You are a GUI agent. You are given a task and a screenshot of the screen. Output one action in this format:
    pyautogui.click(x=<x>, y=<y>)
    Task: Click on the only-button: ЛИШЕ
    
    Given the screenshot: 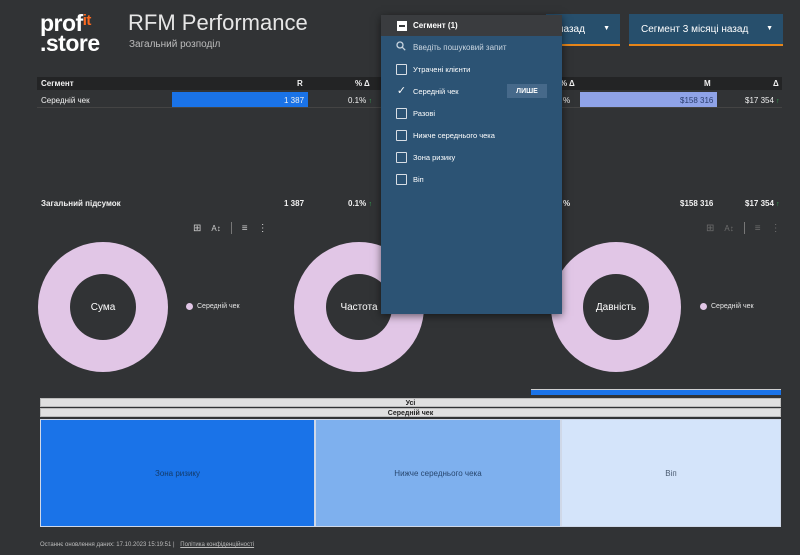 What is the action you would take?
    pyautogui.click(x=527, y=91)
    